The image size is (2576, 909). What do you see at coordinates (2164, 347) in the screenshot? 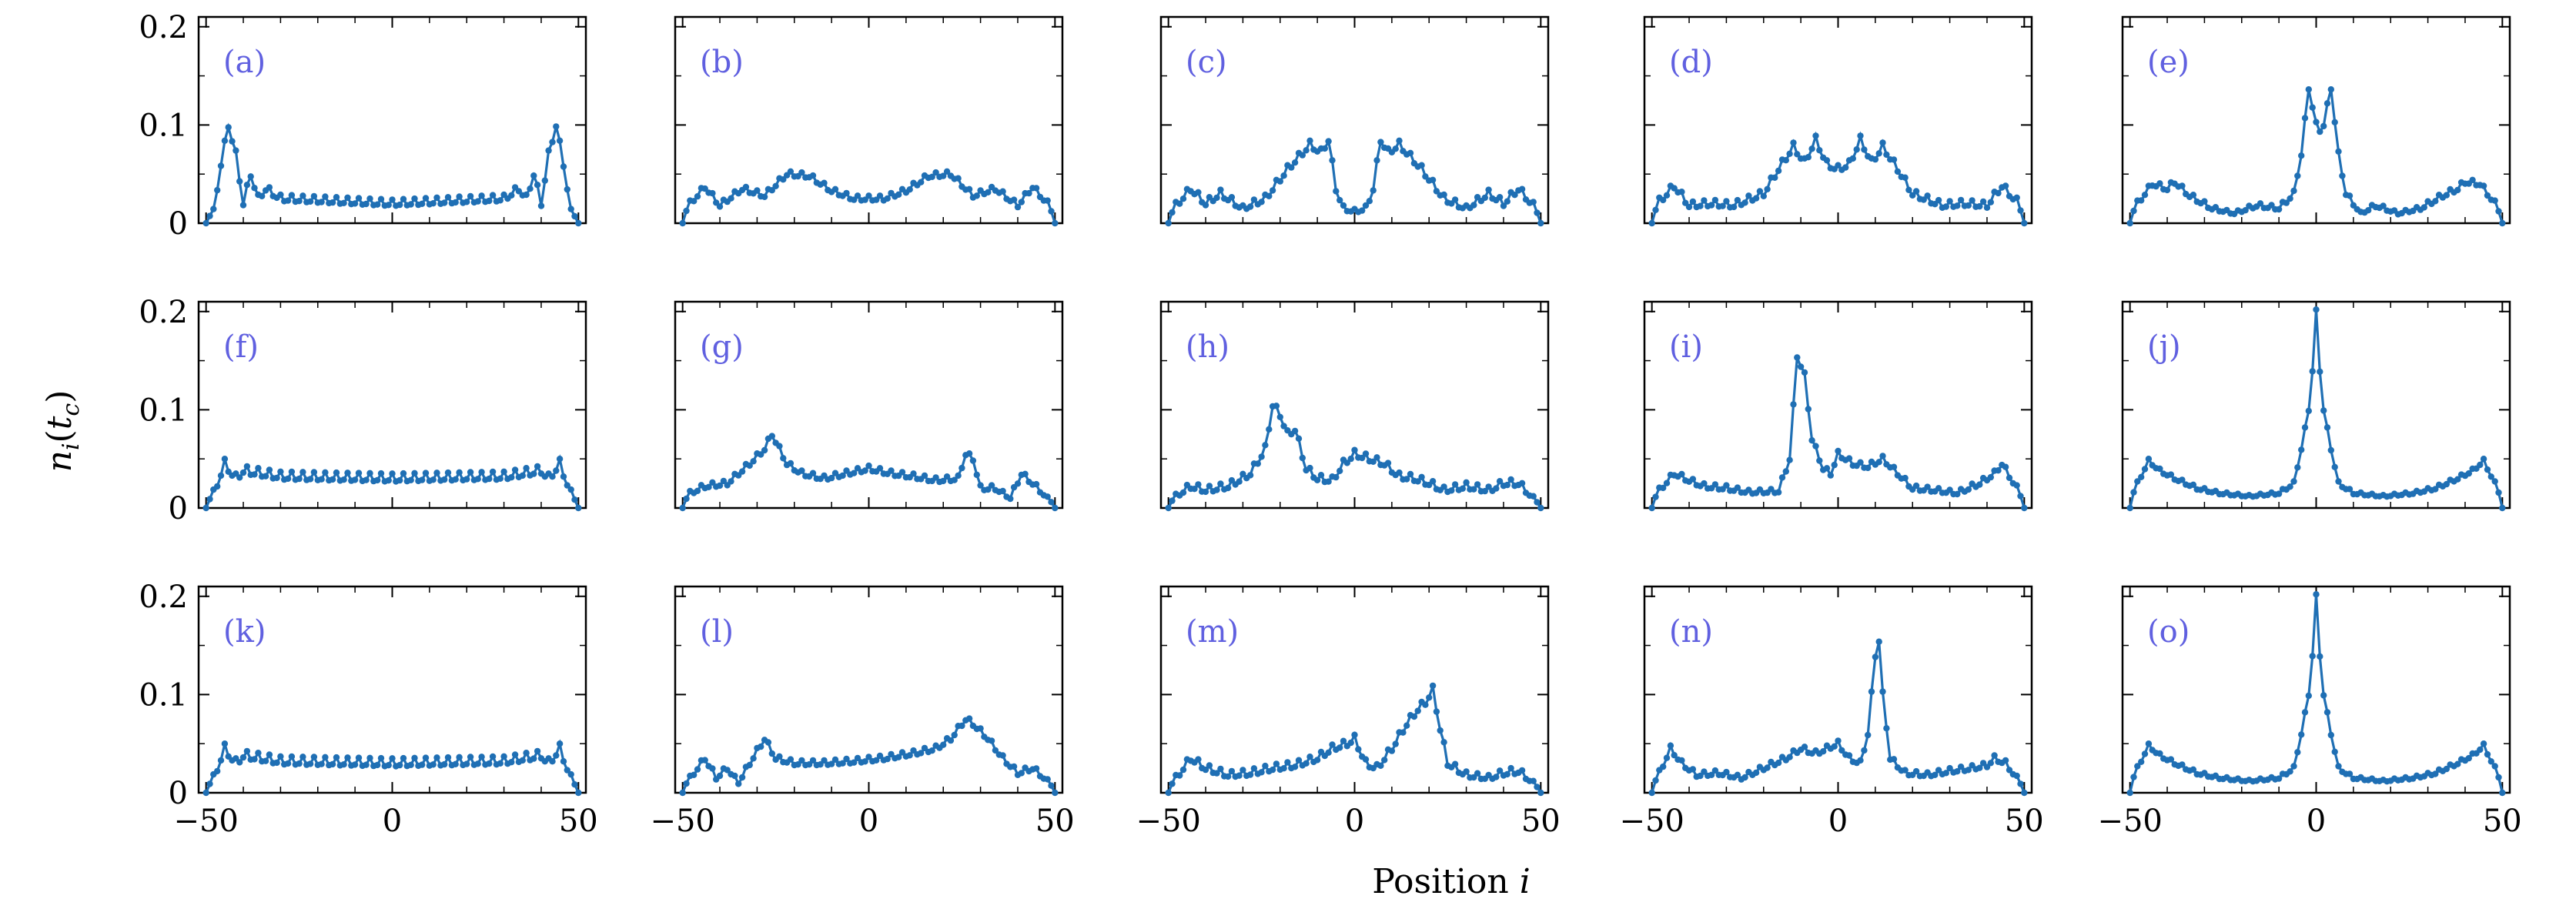
I see `panel-label: (j)` at bounding box center [2164, 347].